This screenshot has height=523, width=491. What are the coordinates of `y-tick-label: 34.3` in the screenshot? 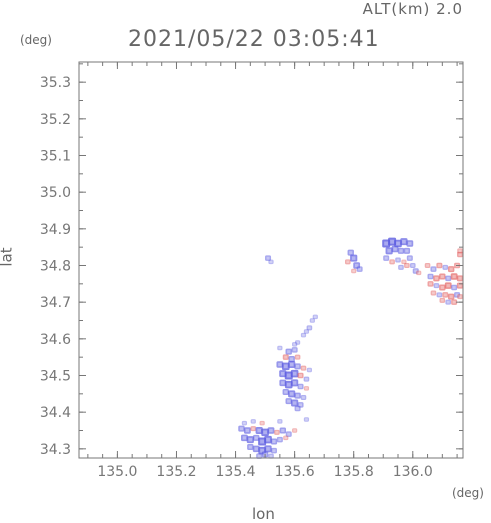 It's located at (55, 450).